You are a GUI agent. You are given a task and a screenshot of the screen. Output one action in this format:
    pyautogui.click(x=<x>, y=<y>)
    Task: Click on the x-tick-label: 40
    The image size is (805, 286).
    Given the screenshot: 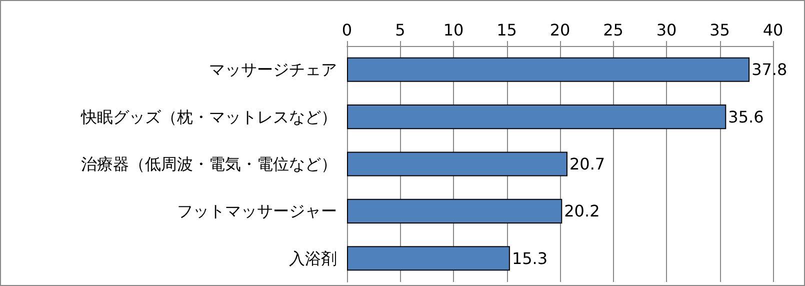 What is the action you would take?
    pyautogui.click(x=773, y=30)
    